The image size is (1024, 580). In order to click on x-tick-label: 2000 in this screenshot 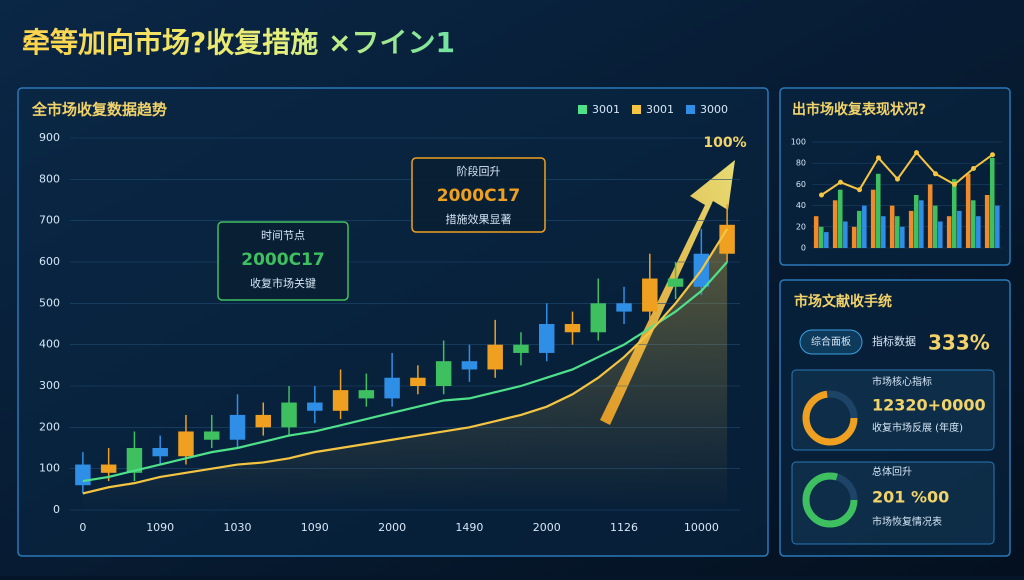, I will do `click(392, 527)`.